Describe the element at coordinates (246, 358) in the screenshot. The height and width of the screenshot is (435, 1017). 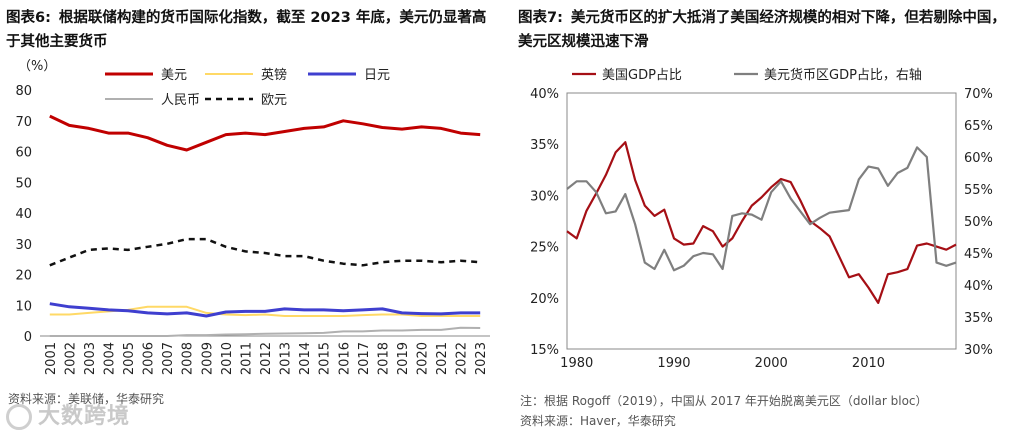
I see `left-x-tick-label: 2011` at that location.